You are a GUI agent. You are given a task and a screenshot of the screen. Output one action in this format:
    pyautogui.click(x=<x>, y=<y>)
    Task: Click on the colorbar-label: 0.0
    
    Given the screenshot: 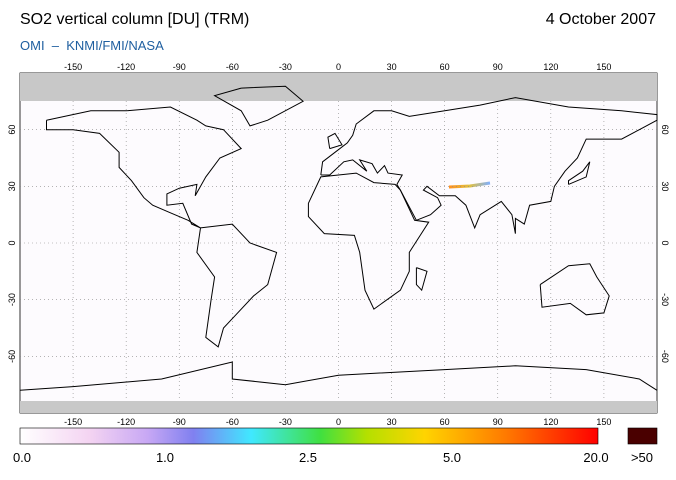 What is the action you would take?
    pyautogui.click(x=22, y=457)
    